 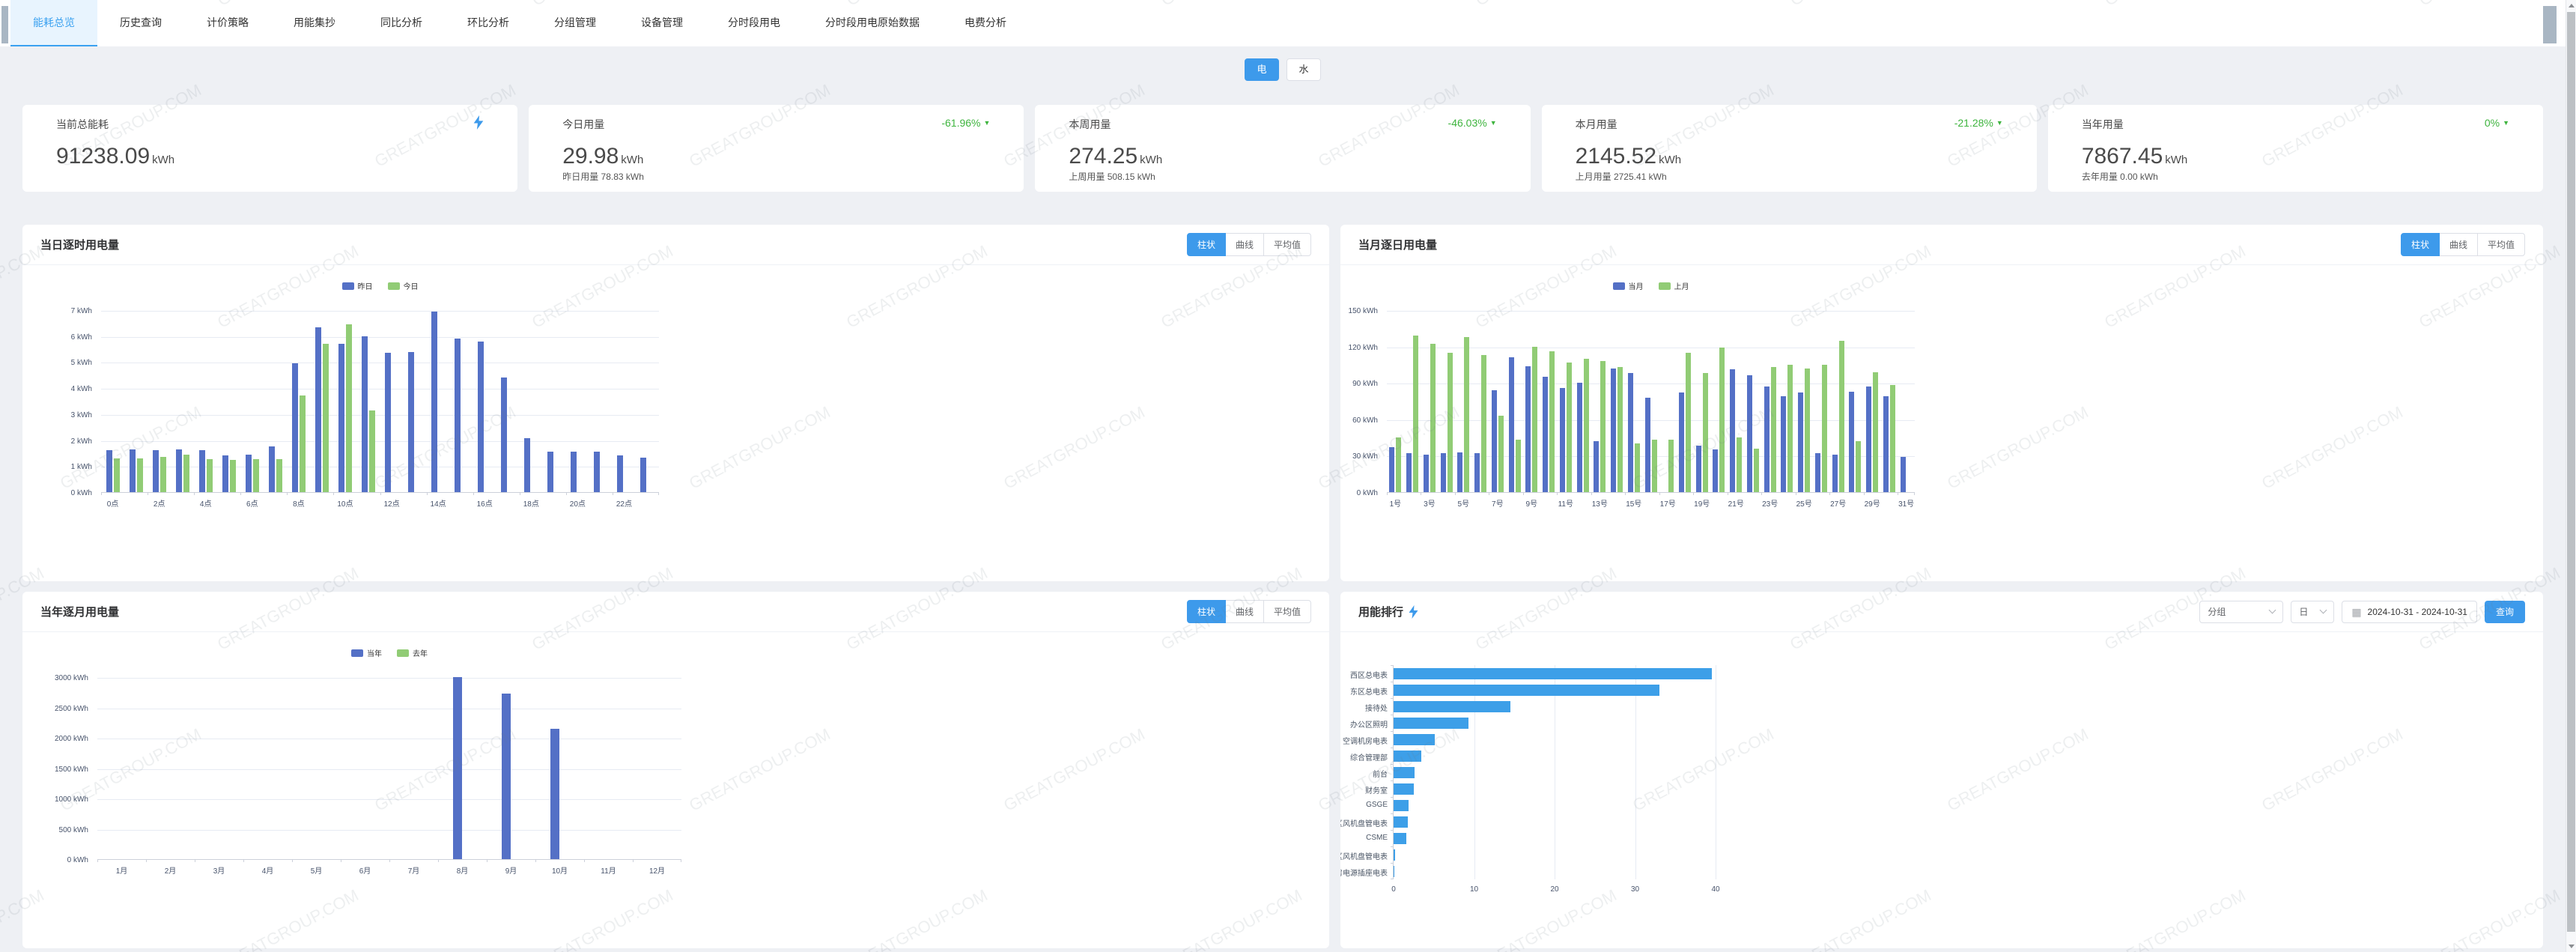 What do you see at coordinates (608, 871) in the screenshot?
I see `x-axis-label: 11月` at bounding box center [608, 871].